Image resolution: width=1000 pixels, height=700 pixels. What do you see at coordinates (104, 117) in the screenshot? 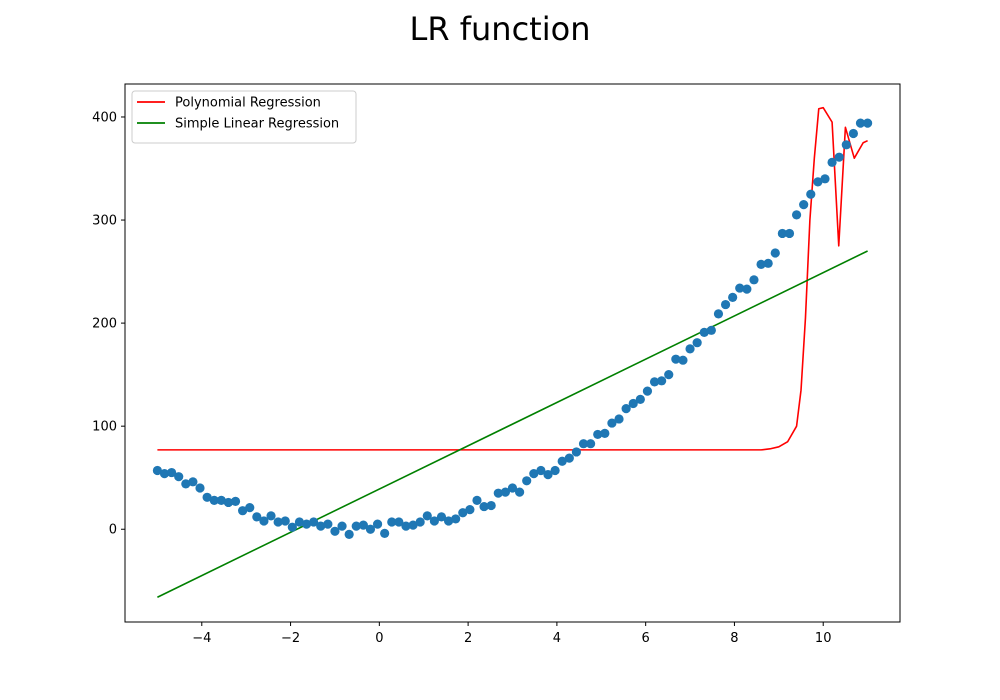
I see `y-tick-label: 400` at bounding box center [104, 117].